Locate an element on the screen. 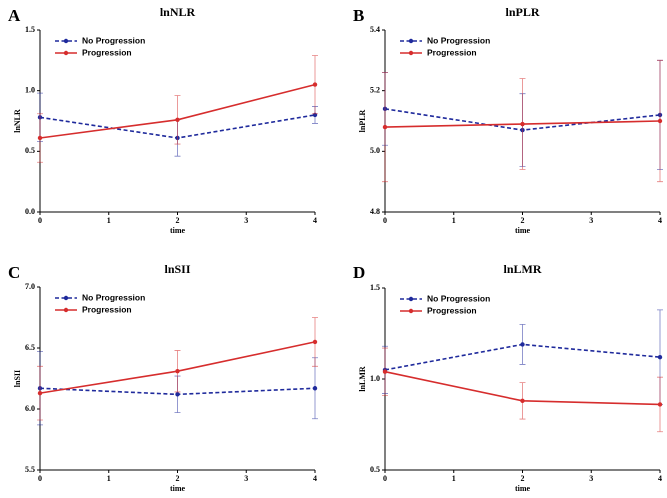 This screenshot has width=667, height=498. panel-letter: A is located at coordinates (14, 15).